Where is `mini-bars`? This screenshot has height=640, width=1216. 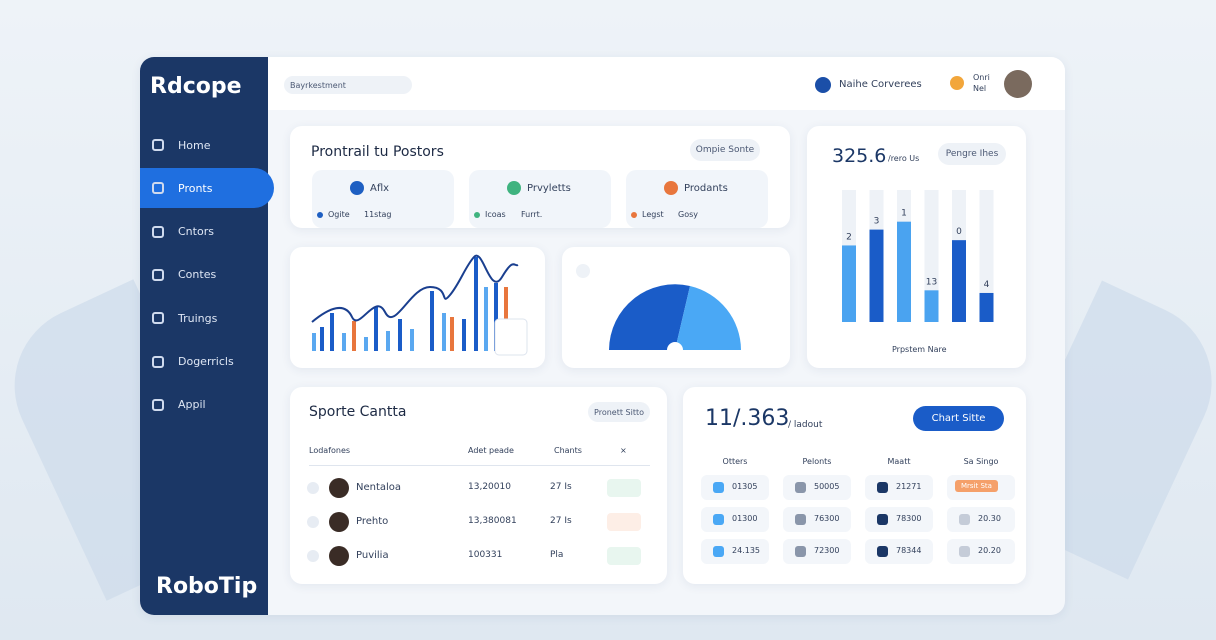 mini-bars is located at coordinates (410, 304).